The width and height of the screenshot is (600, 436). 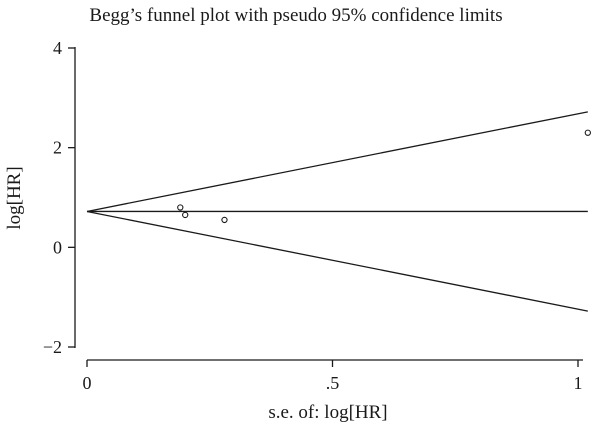 What do you see at coordinates (52, 347) in the screenshot?
I see `y-tick-label: −2` at bounding box center [52, 347].